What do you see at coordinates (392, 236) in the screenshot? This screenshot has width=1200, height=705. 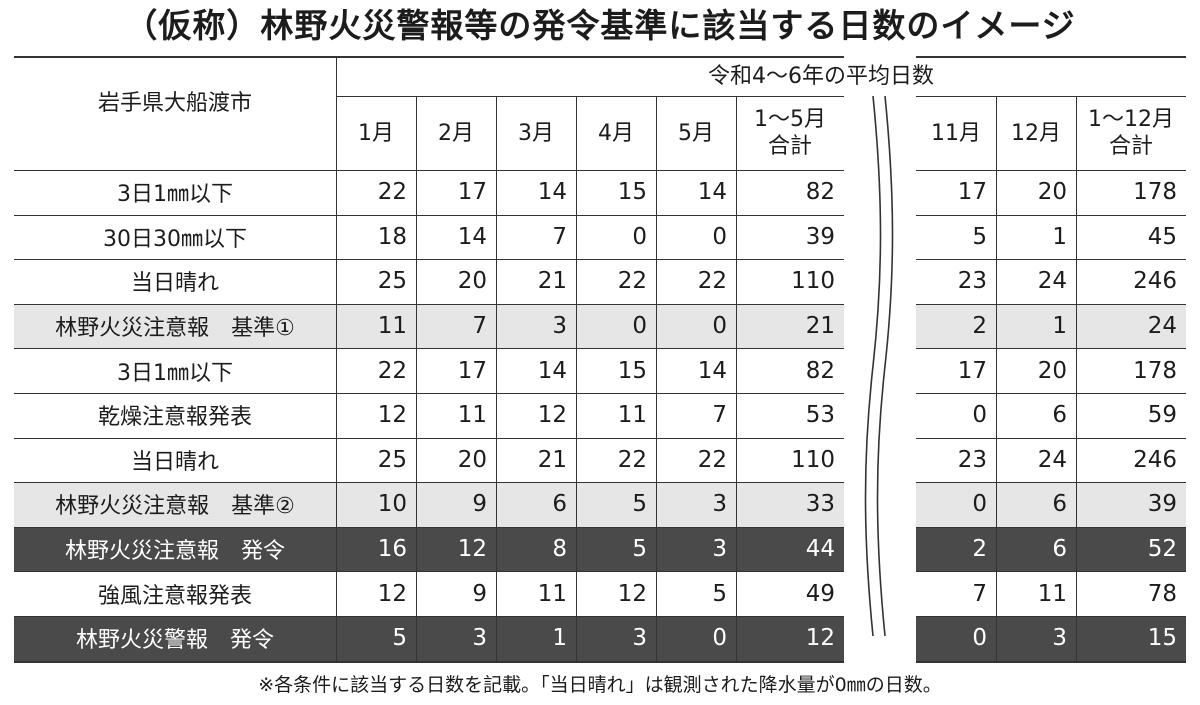 I see `value-cell: 18` at bounding box center [392, 236].